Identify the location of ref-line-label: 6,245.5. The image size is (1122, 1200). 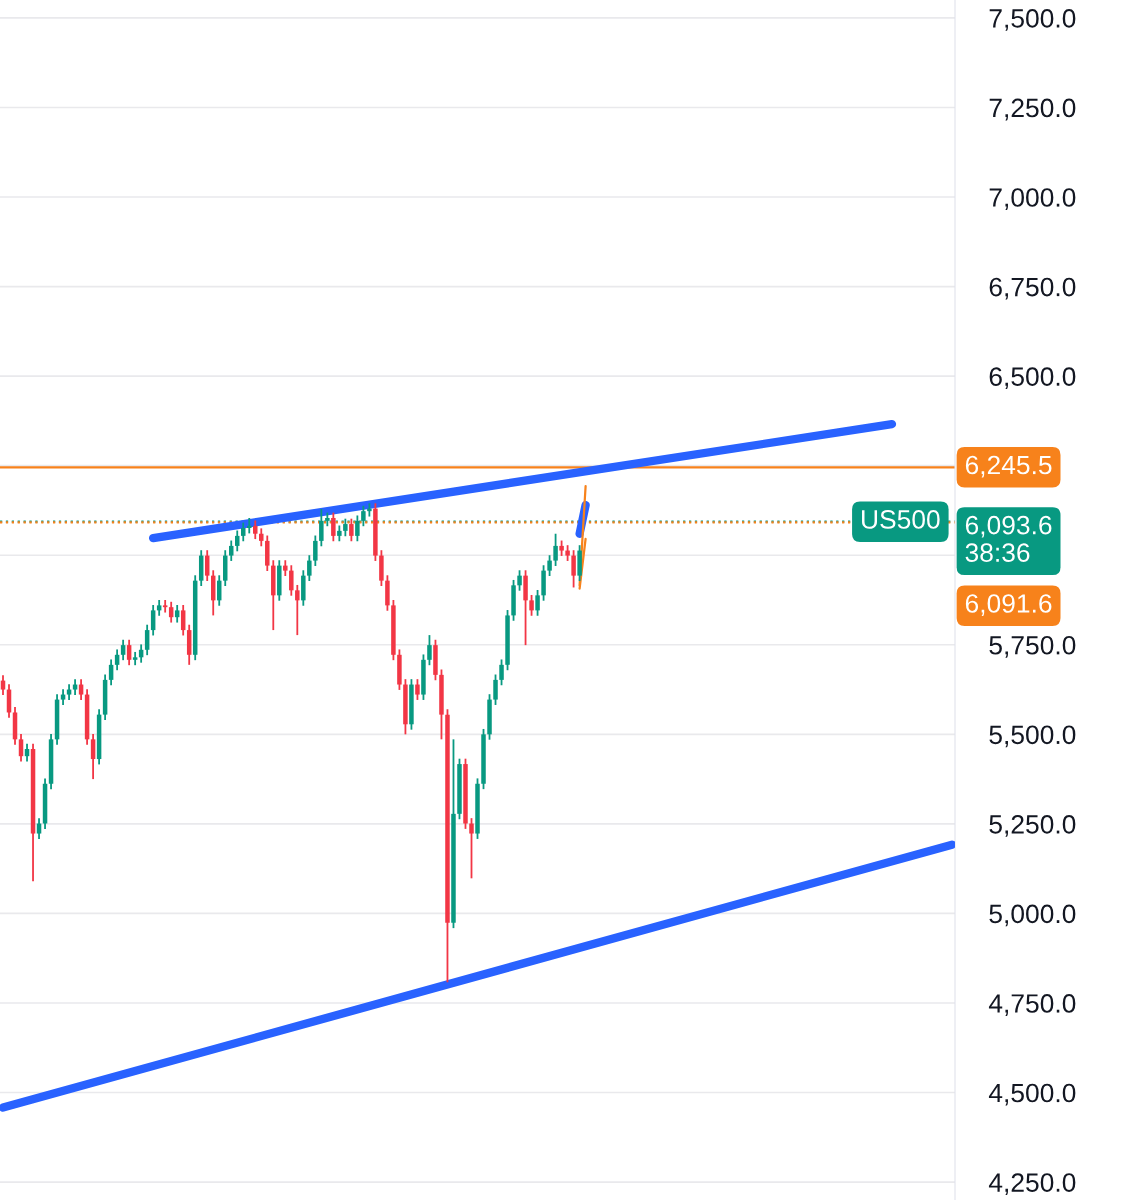
(1008, 466).